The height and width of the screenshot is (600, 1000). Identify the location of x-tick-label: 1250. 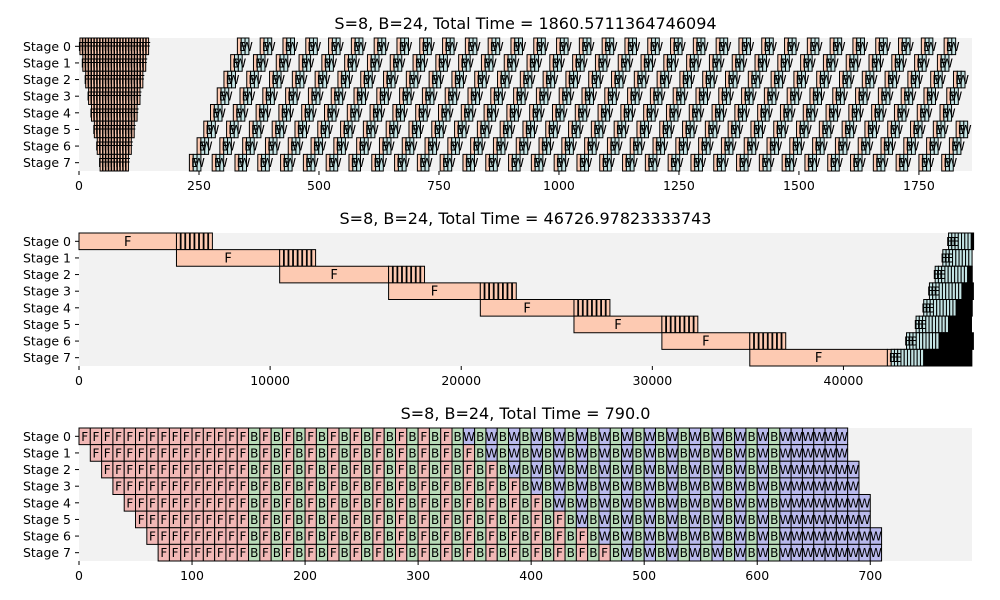
(679, 185).